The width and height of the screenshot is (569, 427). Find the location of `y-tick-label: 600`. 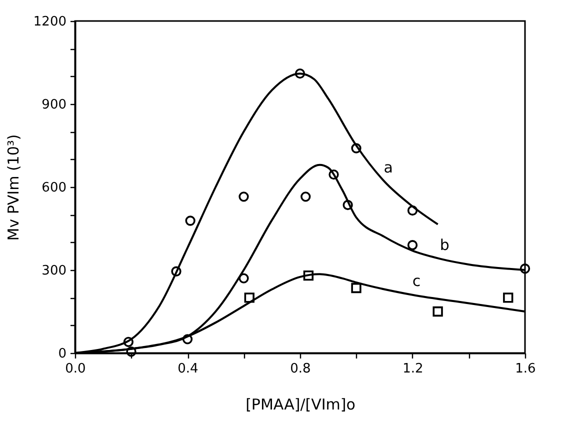

y-tick-label: 600 is located at coordinates (54, 188).